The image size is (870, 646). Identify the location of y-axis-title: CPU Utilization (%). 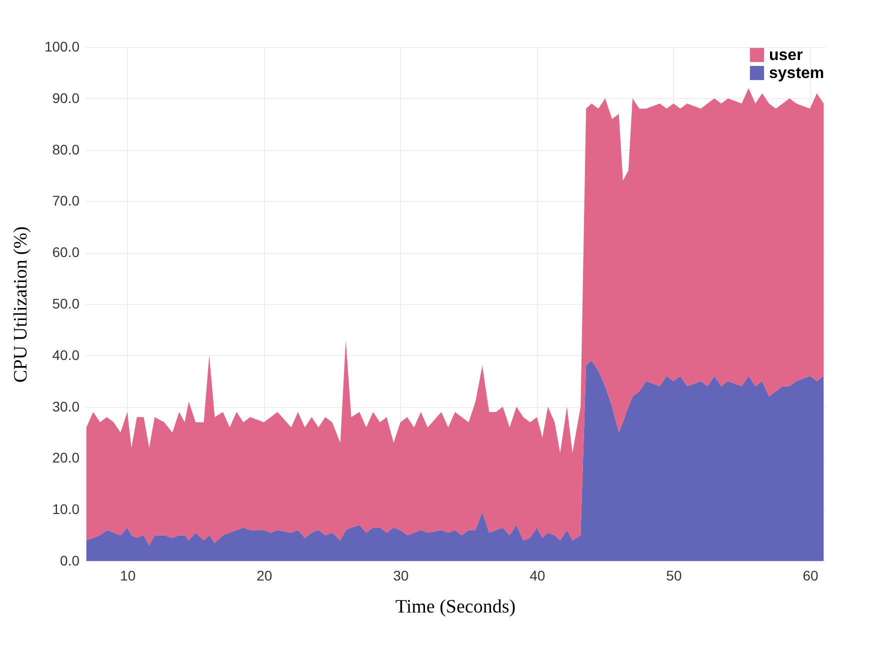
(21, 304).